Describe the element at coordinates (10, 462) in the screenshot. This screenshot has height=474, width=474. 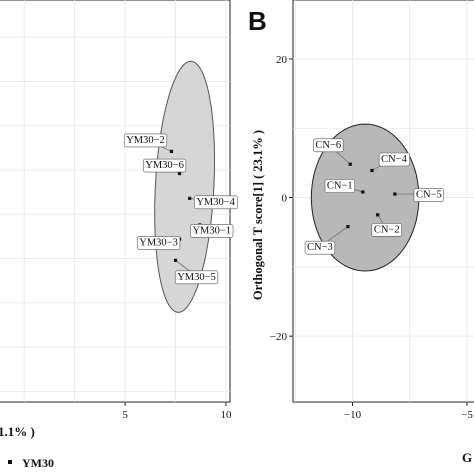
I see `legend-marker` at that location.